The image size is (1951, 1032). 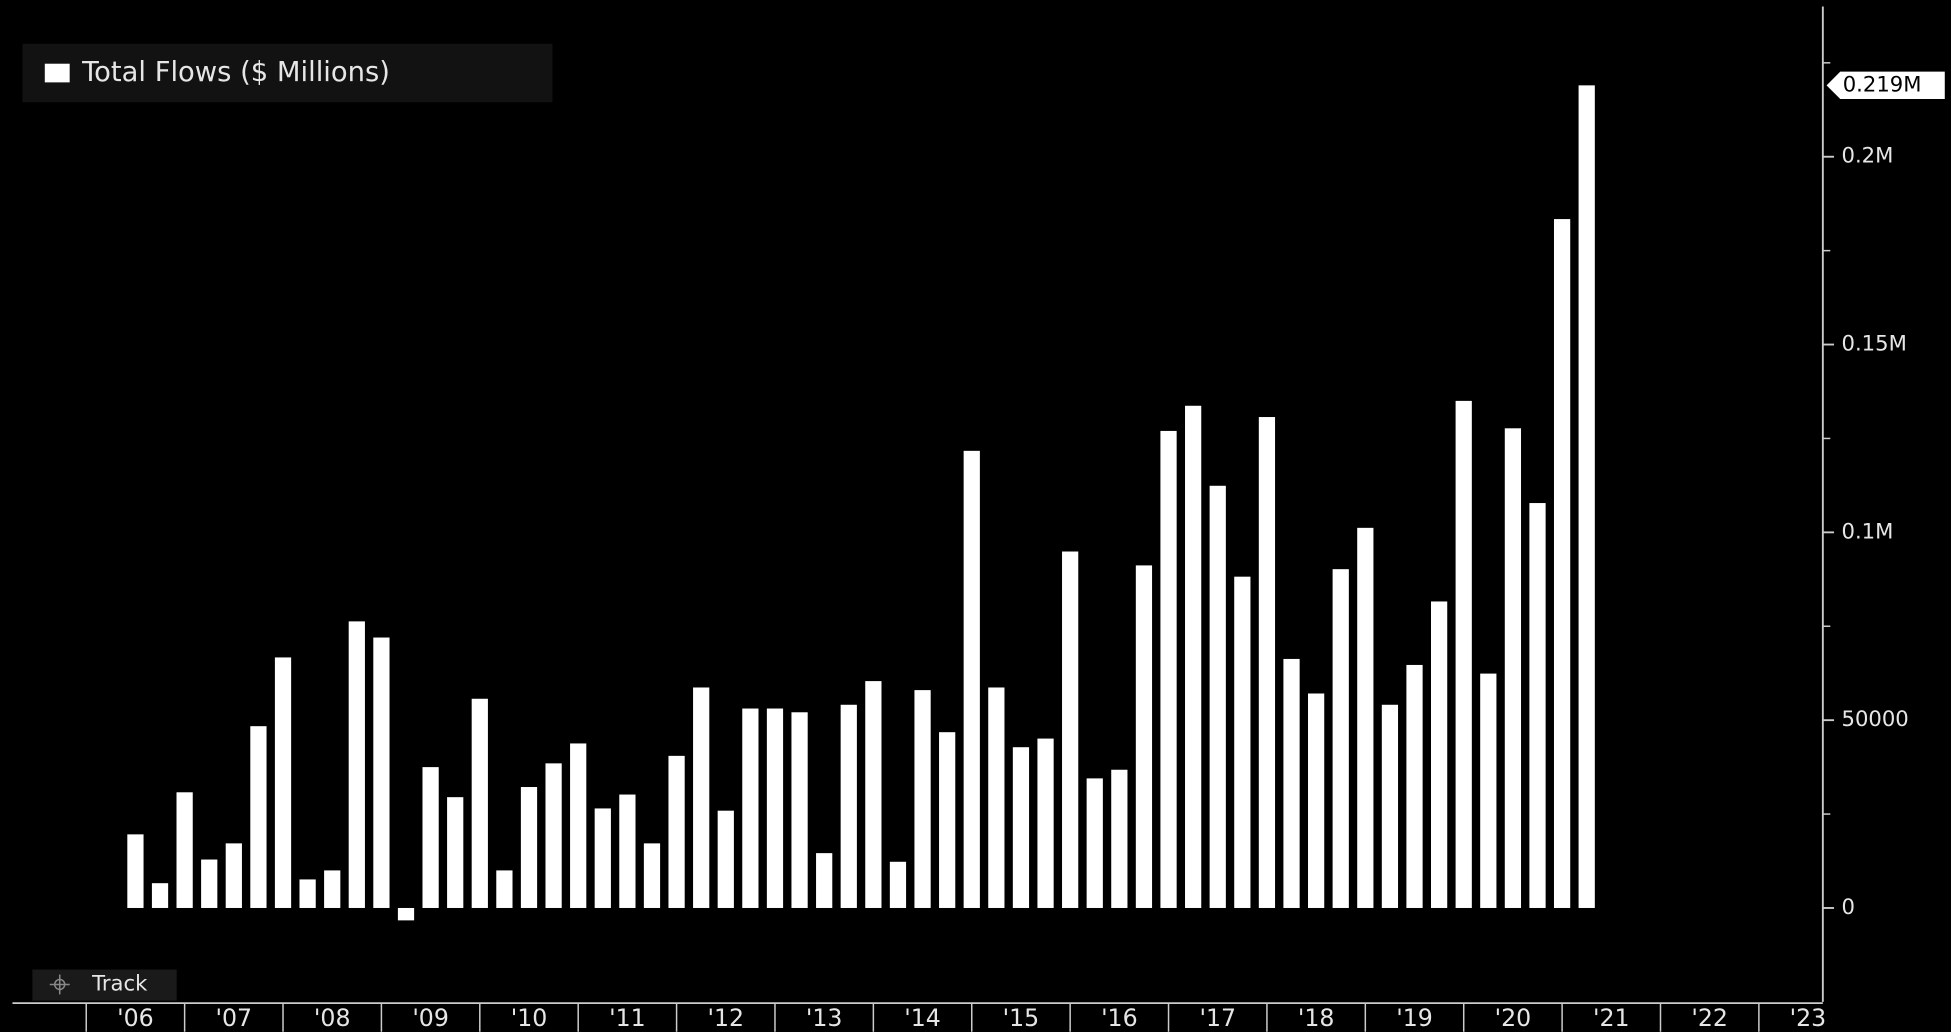 What do you see at coordinates (235, 72) in the screenshot?
I see `legend-label: Total Flows ($ Millions)` at bounding box center [235, 72].